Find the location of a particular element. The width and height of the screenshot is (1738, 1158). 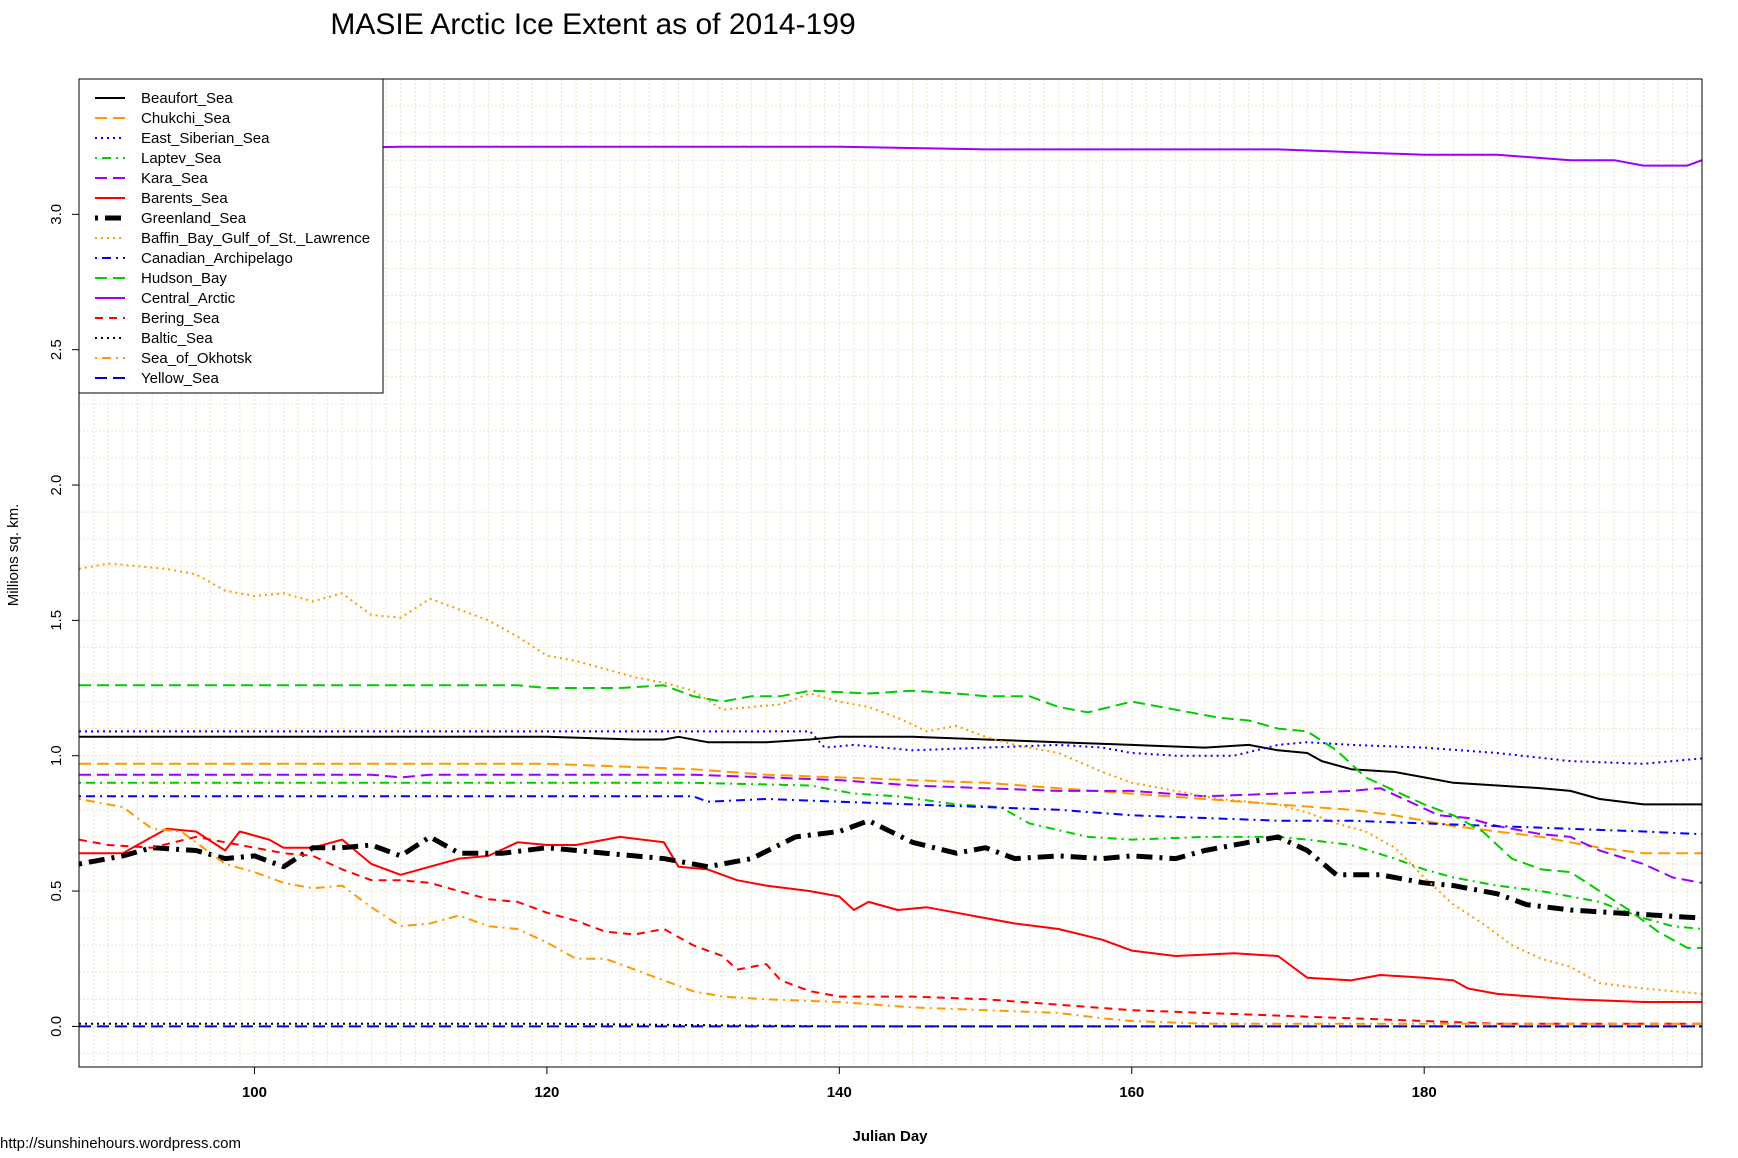

credit-url: http://sunshinehours.wordpress.com is located at coordinates (120, 1143).